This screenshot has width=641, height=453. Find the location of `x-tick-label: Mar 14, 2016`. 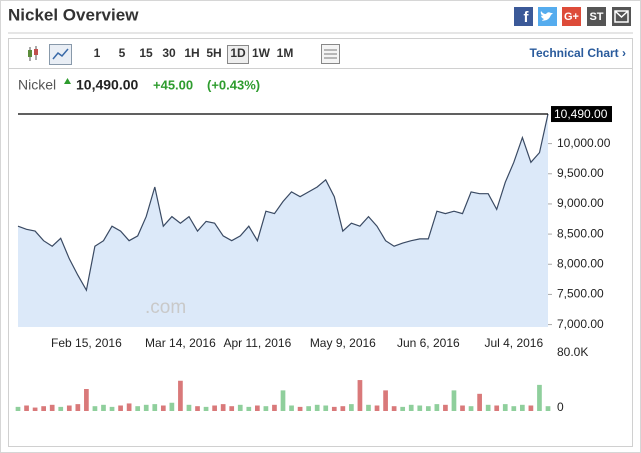

x-tick-label: Mar 14, 2016 is located at coordinates (180, 343).